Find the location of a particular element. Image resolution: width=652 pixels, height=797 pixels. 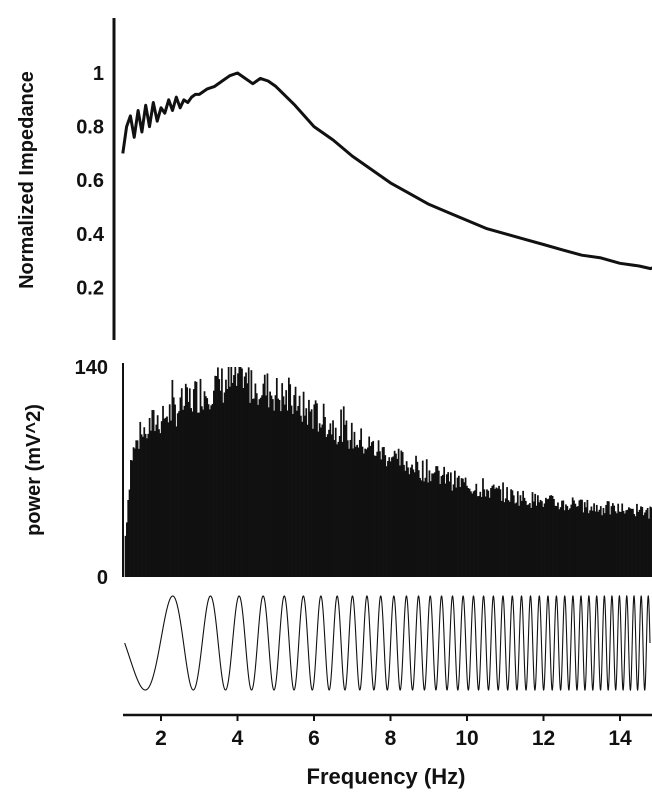

frequency-x-tick-label: 12 is located at coordinates (543, 738).